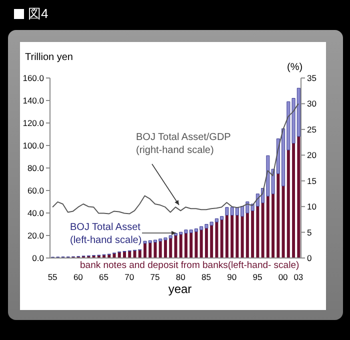  Describe the element at coordinates (53, 277) in the screenshot. I see `x-tick-label: 55` at that location.